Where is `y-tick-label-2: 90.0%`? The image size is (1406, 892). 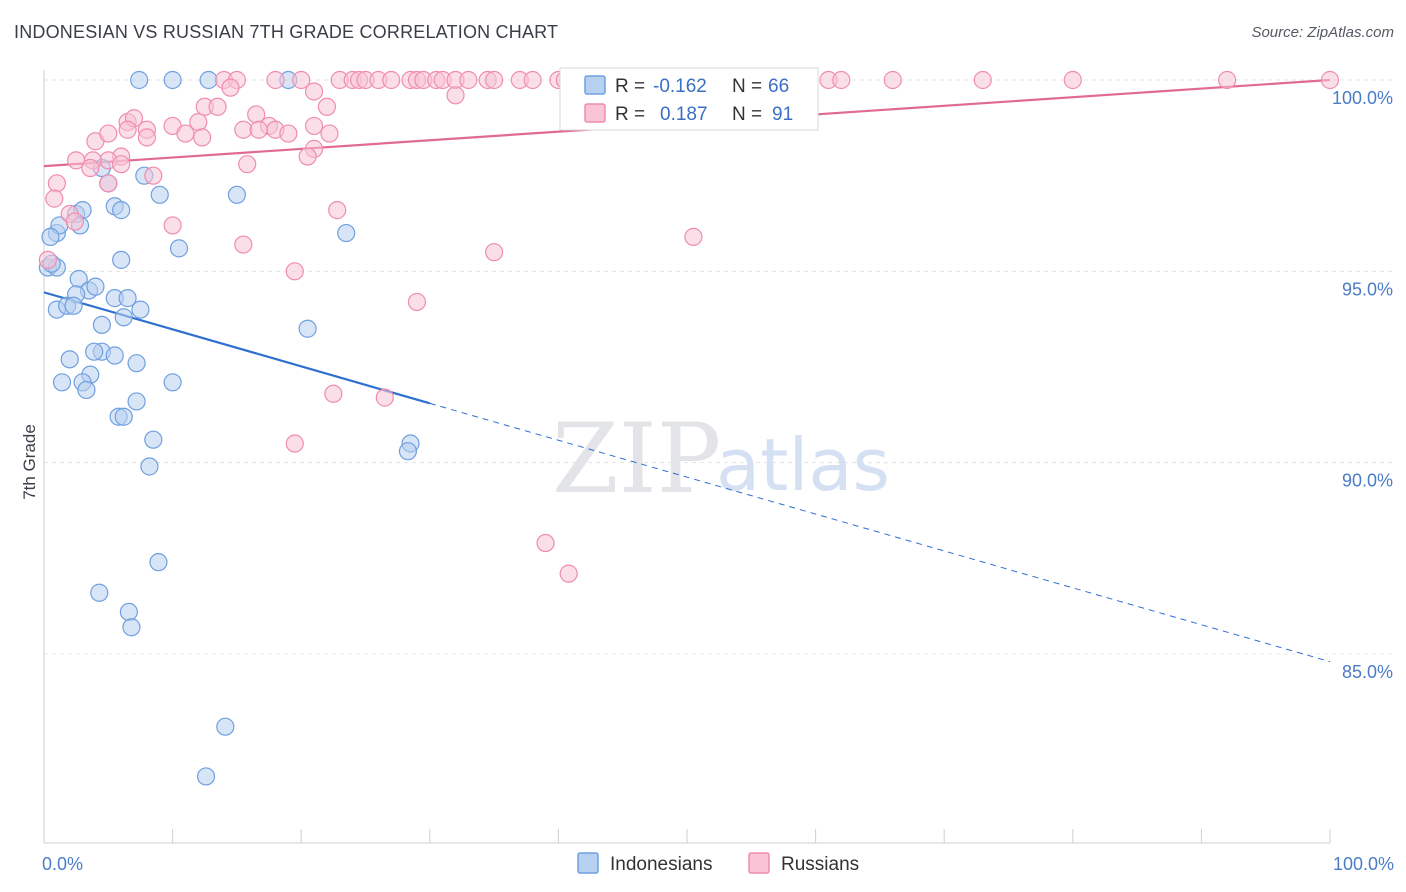
y-tick-label-2: 90.0% is located at coordinates (1367, 481).